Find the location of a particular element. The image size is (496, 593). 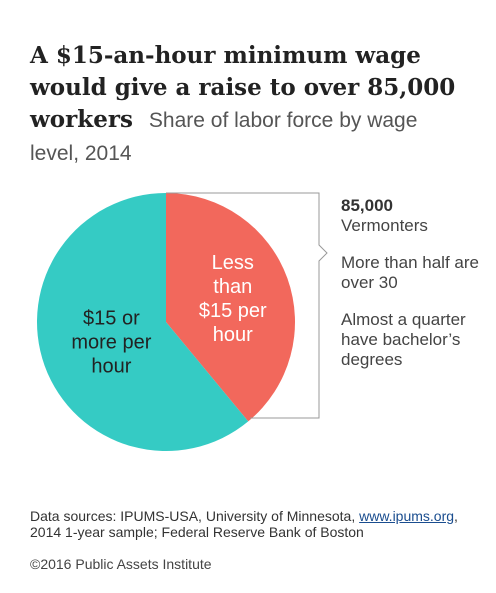

pie-slice-label-line: $15 per is located at coordinates (233, 311).